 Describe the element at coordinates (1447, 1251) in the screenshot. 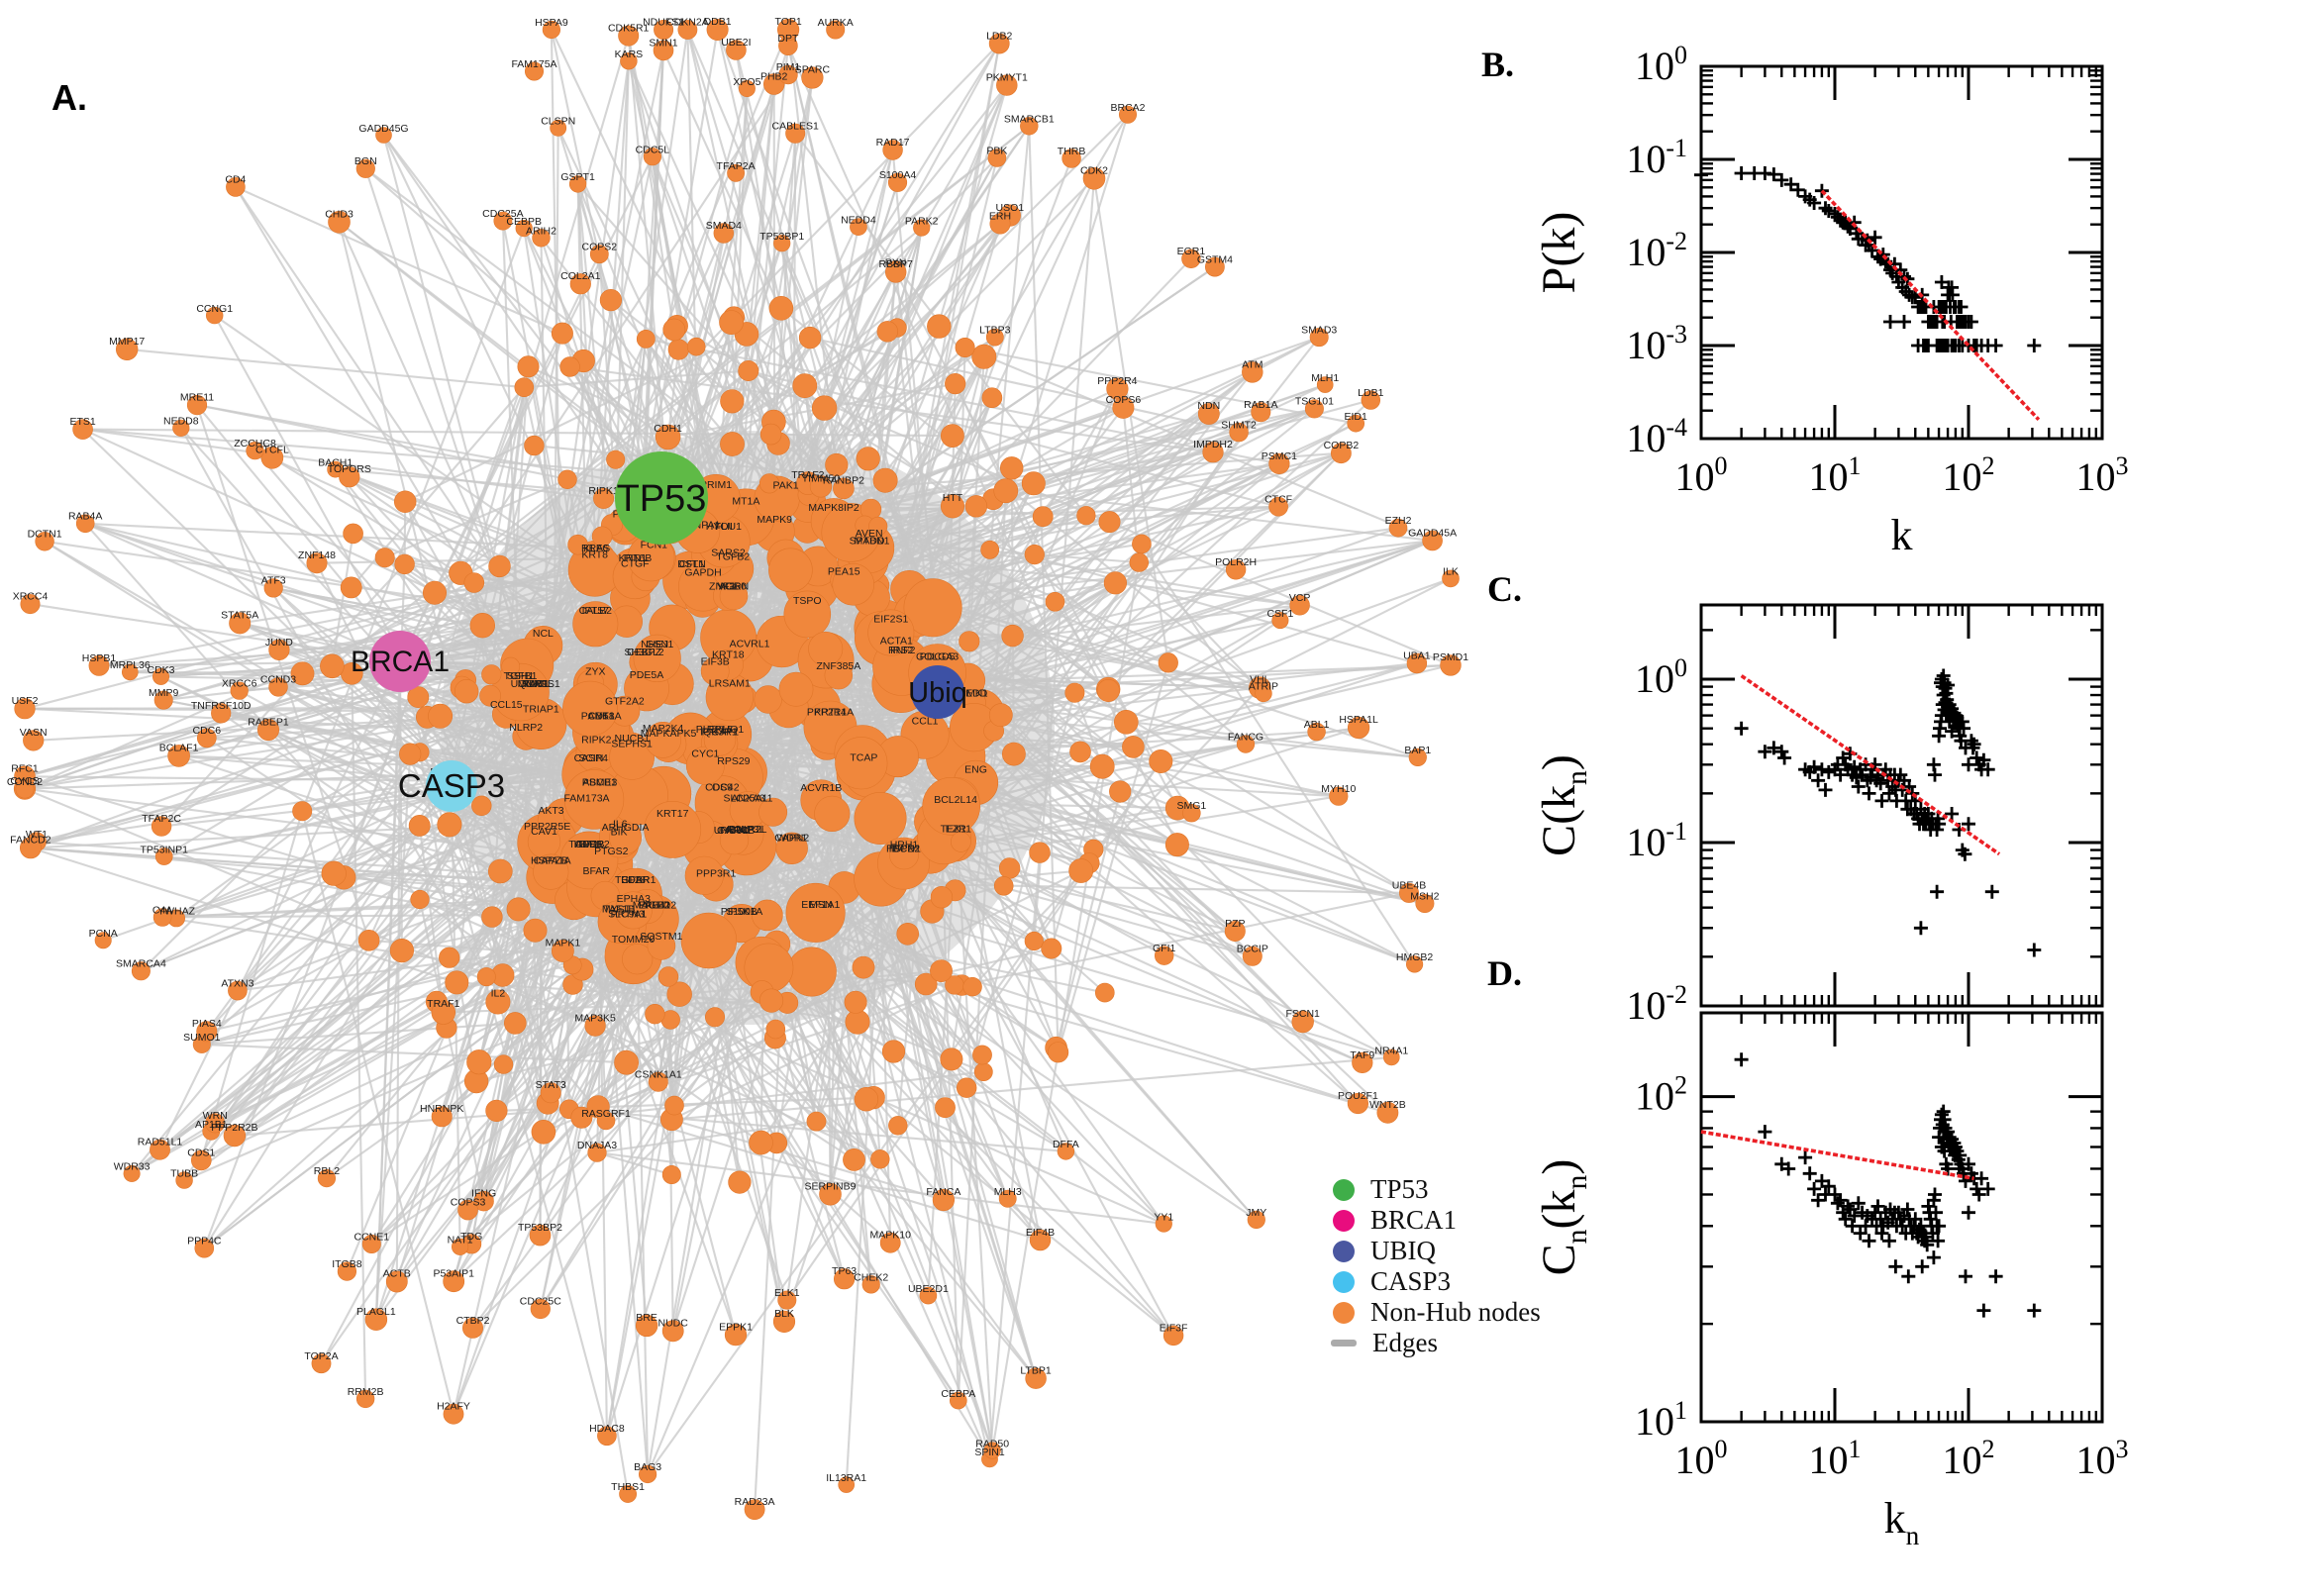

I see `legend-item-ubiq: UBIQ` at that location.